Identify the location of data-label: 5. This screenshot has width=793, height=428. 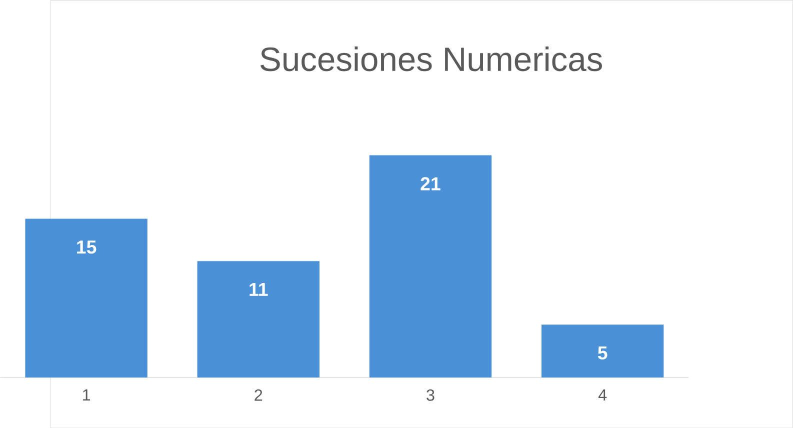
(603, 353).